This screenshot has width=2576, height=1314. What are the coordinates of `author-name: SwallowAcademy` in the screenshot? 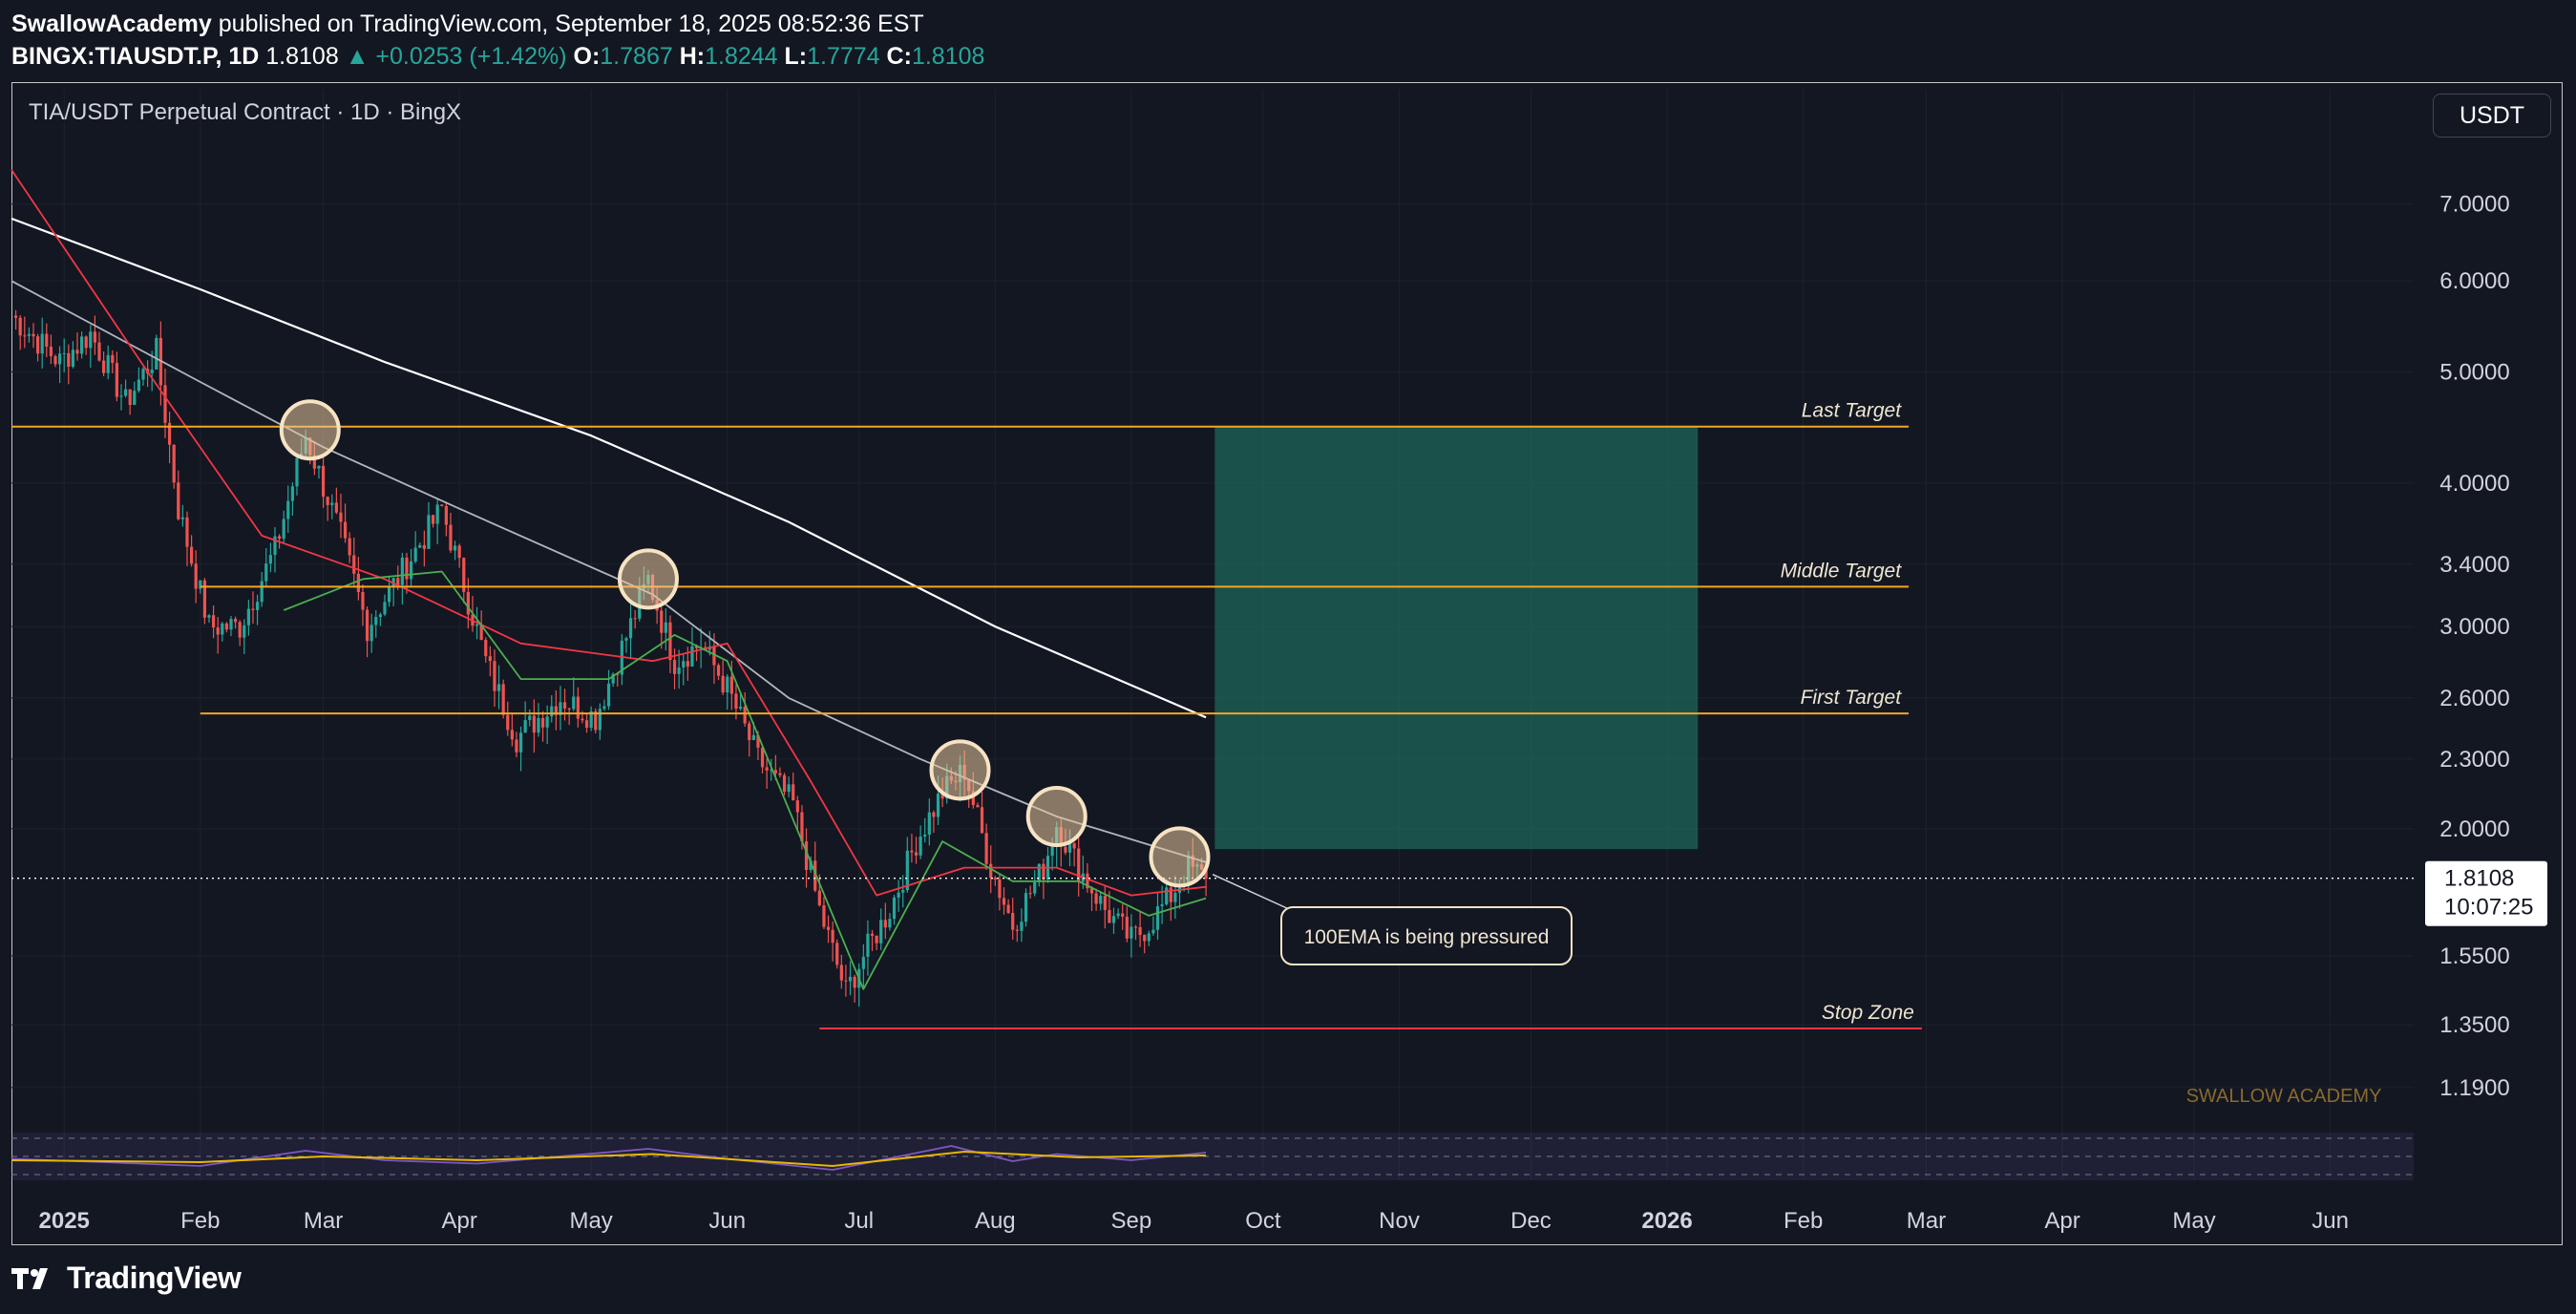 It's located at (111, 24).